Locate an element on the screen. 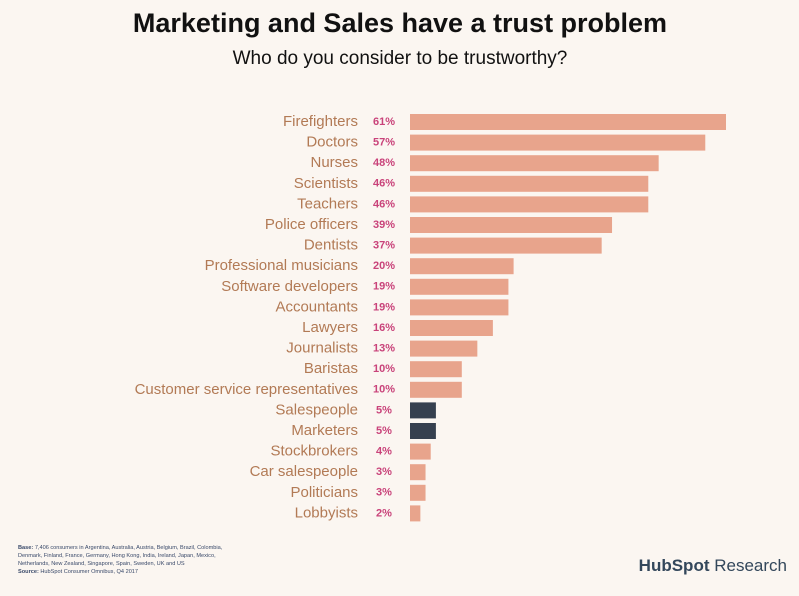 The width and height of the screenshot is (799, 596). category-label: Teachers is located at coordinates (327, 203).